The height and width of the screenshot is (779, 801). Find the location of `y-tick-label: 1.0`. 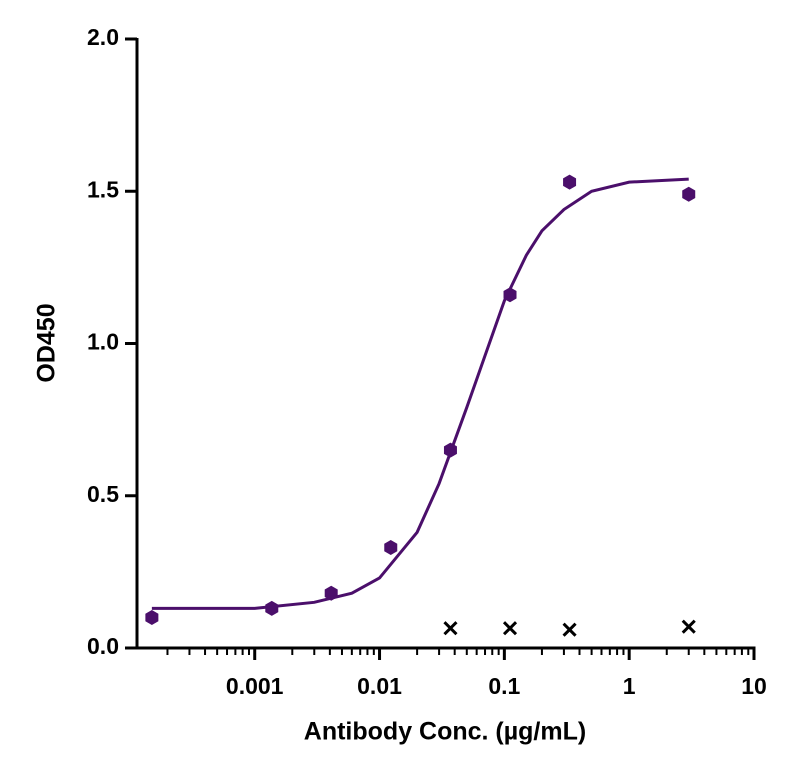

y-tick-label: 1.0 is located at coordinates (103, 342).